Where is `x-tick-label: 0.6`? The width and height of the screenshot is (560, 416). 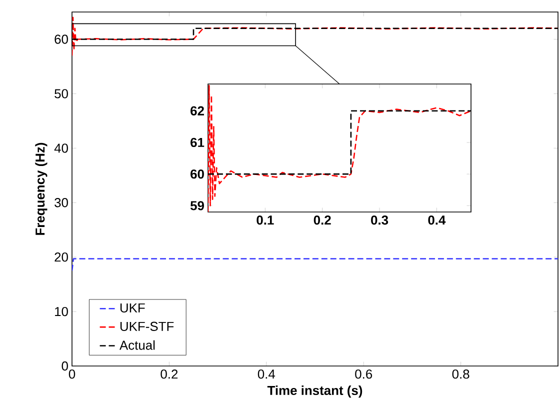
x-tick-label: 0.6 is located at coordinates (363, 374).